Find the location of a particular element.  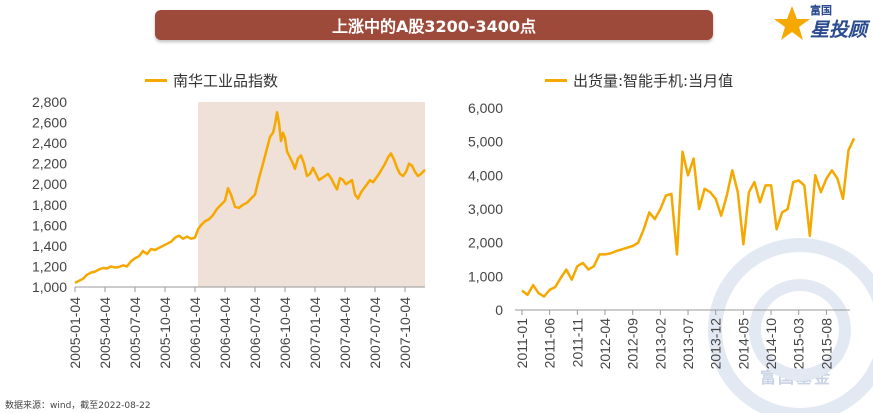

x-tick-label: 2005-01-04 is located at coordinates (75, 333).